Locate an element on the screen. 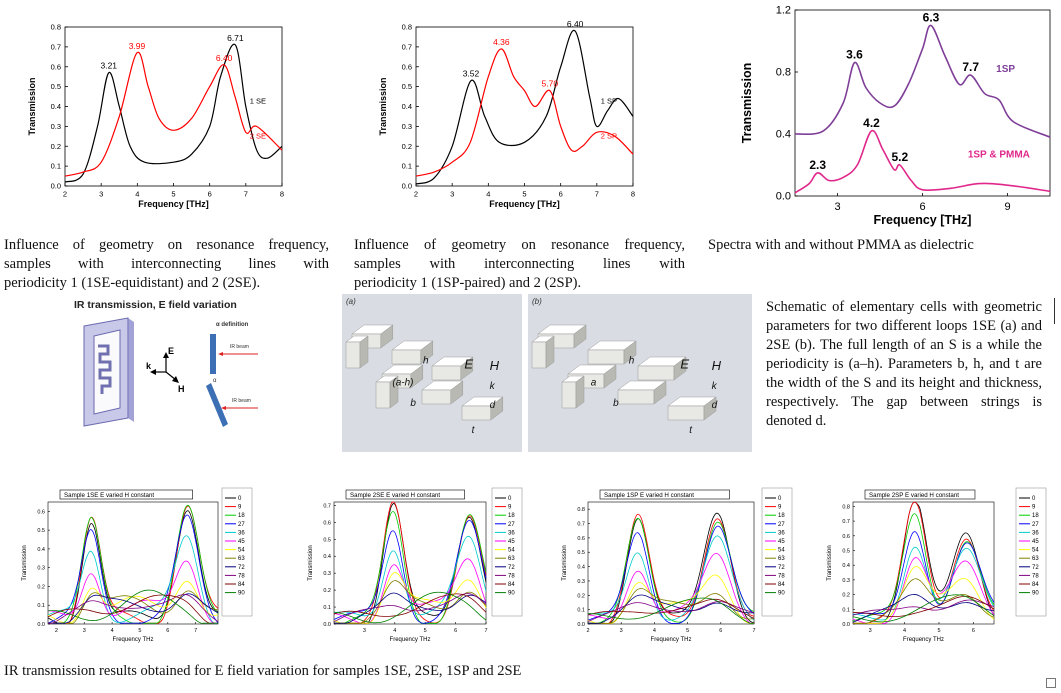 The width and height of the screenshot is (1061, 693). legend-entry: 63 is located at coordinates (241, 559).